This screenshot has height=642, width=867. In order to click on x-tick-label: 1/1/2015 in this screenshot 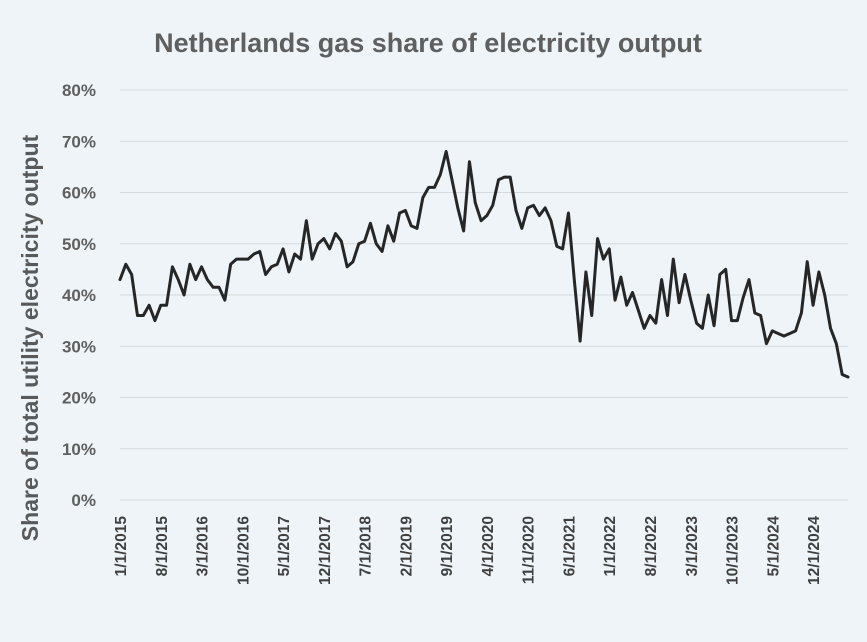, I will do `click(121, 546)`.